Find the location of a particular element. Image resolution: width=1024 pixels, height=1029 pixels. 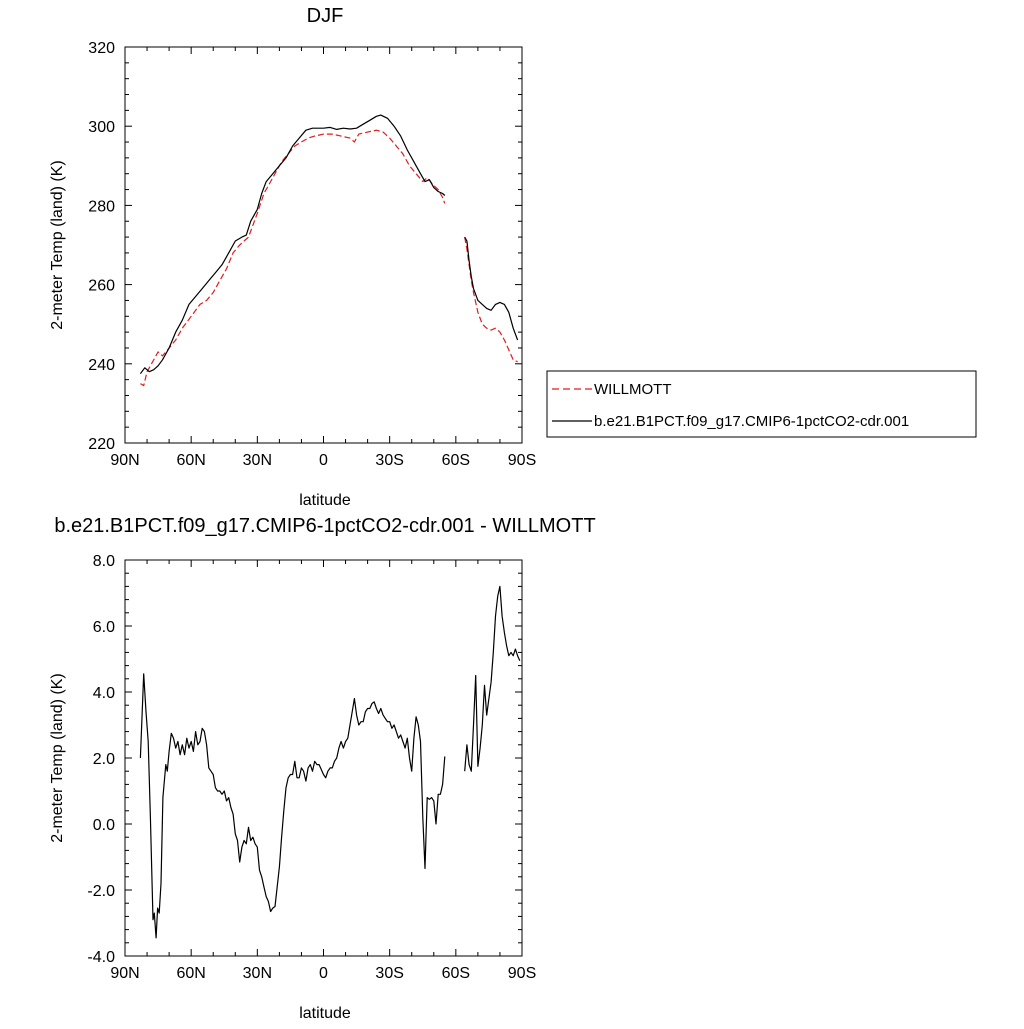

y-tick-label: -2.0 is located at coordinates (101, 891).